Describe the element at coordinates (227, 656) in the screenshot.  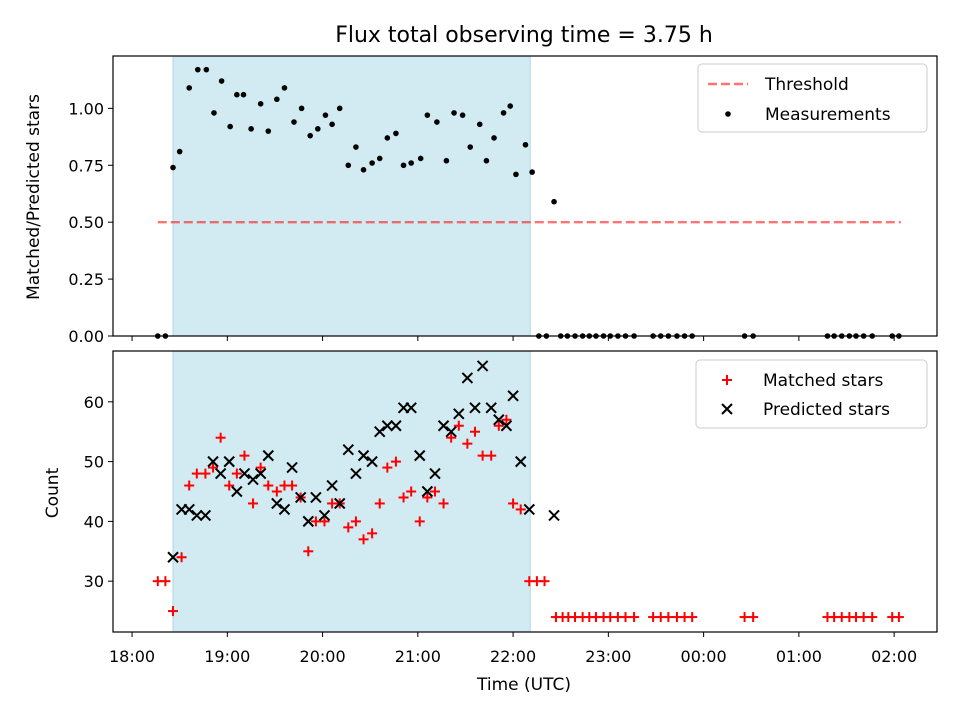
I see `xtick-label: 19:00` at that location.